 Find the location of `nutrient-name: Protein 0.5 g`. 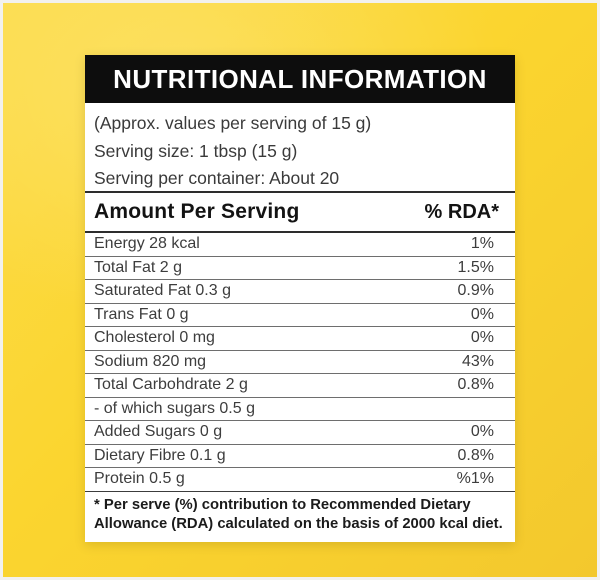

nutrient-name: Protein 0.5 g is located at coordinates (139, 479).